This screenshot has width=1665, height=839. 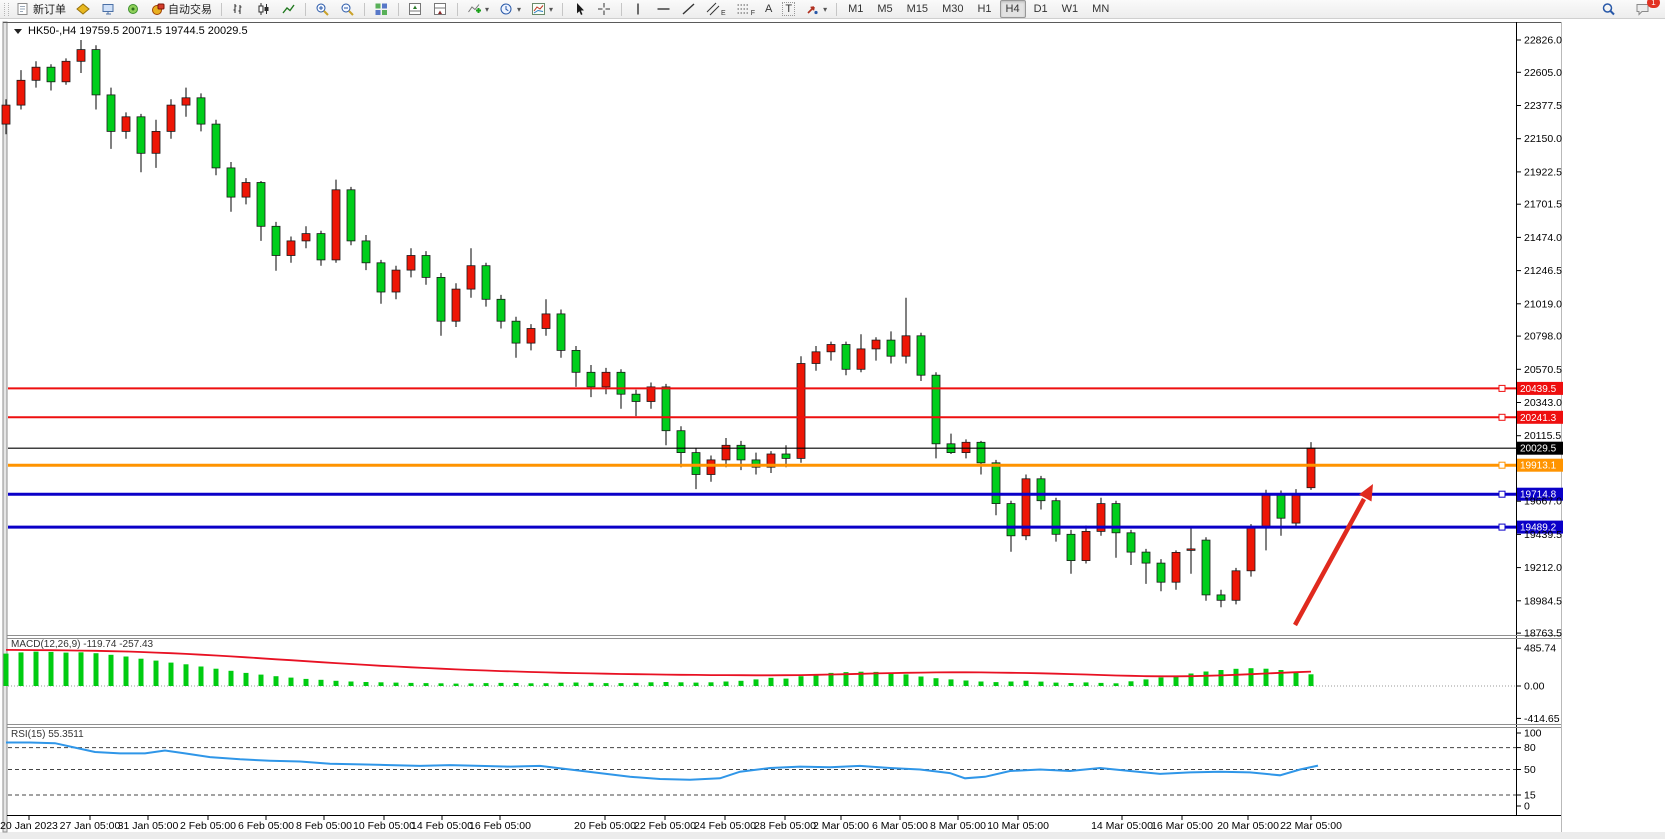 I want to click on horizontal-line-tool-button, so click(x=663, y=9).